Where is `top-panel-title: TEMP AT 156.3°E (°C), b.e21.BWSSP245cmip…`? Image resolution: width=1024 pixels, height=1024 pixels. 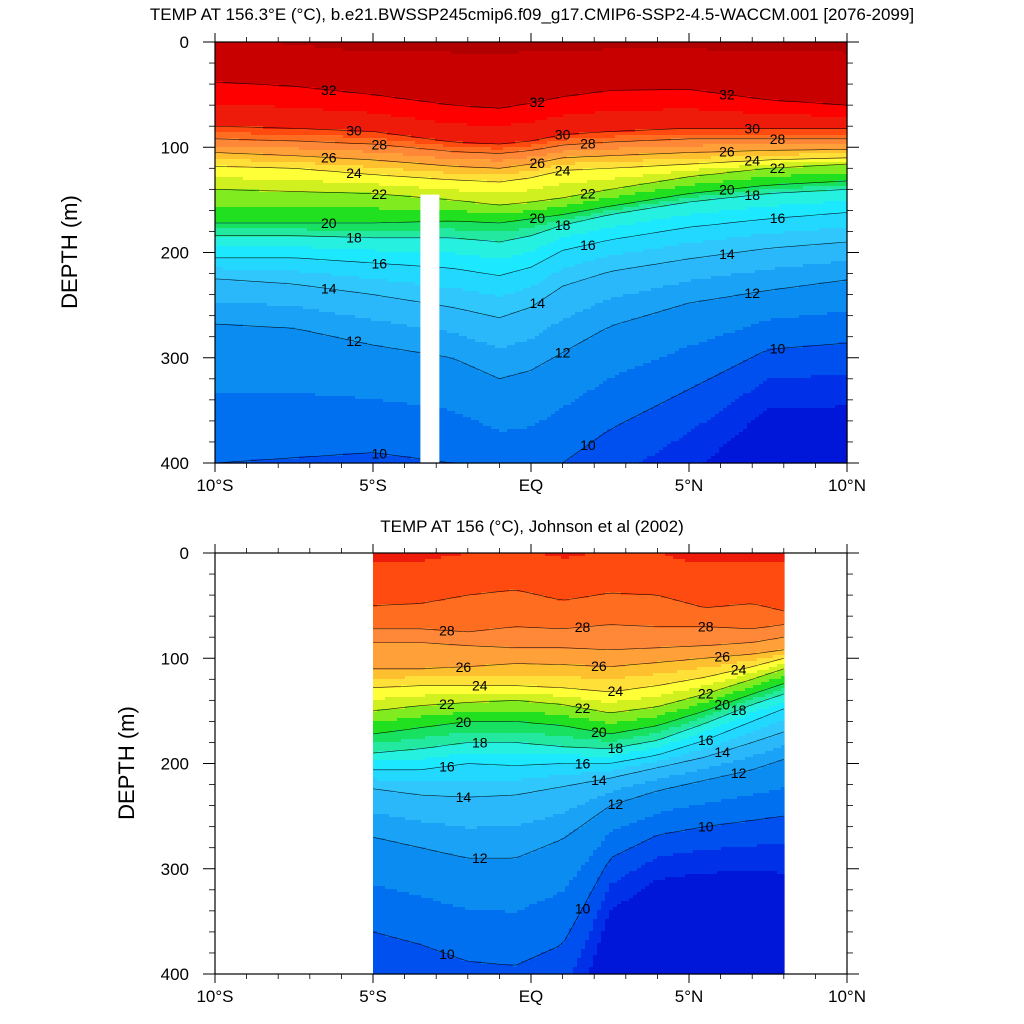
top-panel-title: TEMP AT 156.3°E (°C), b.e21.BWSSP245cmip… is located at coordinates (532, 14).